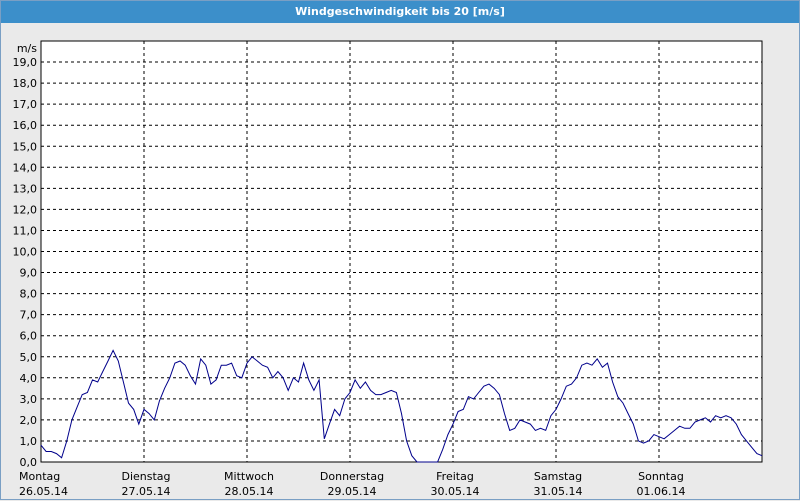 The height and width of the screenshot is (501, 800). What do you see at coordinates (400, 12) in the screenshot?
I see `window-title: Windgeschwindigkeit bis 20 [m/s]` at bounding box center [400, 12].